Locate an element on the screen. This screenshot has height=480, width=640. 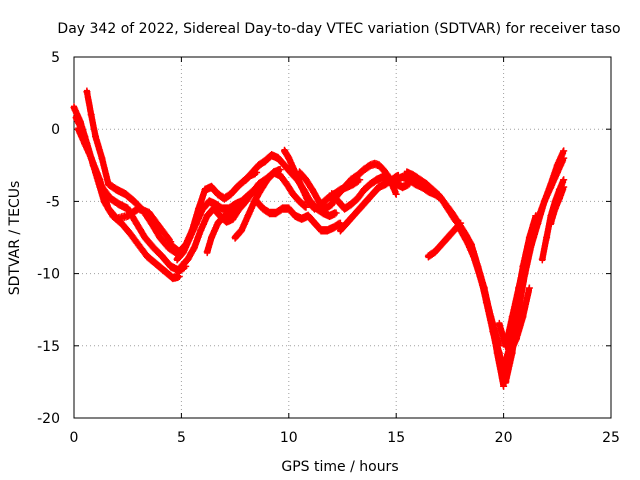
x-tick-label: 25 is located at coordinates (611, 438).